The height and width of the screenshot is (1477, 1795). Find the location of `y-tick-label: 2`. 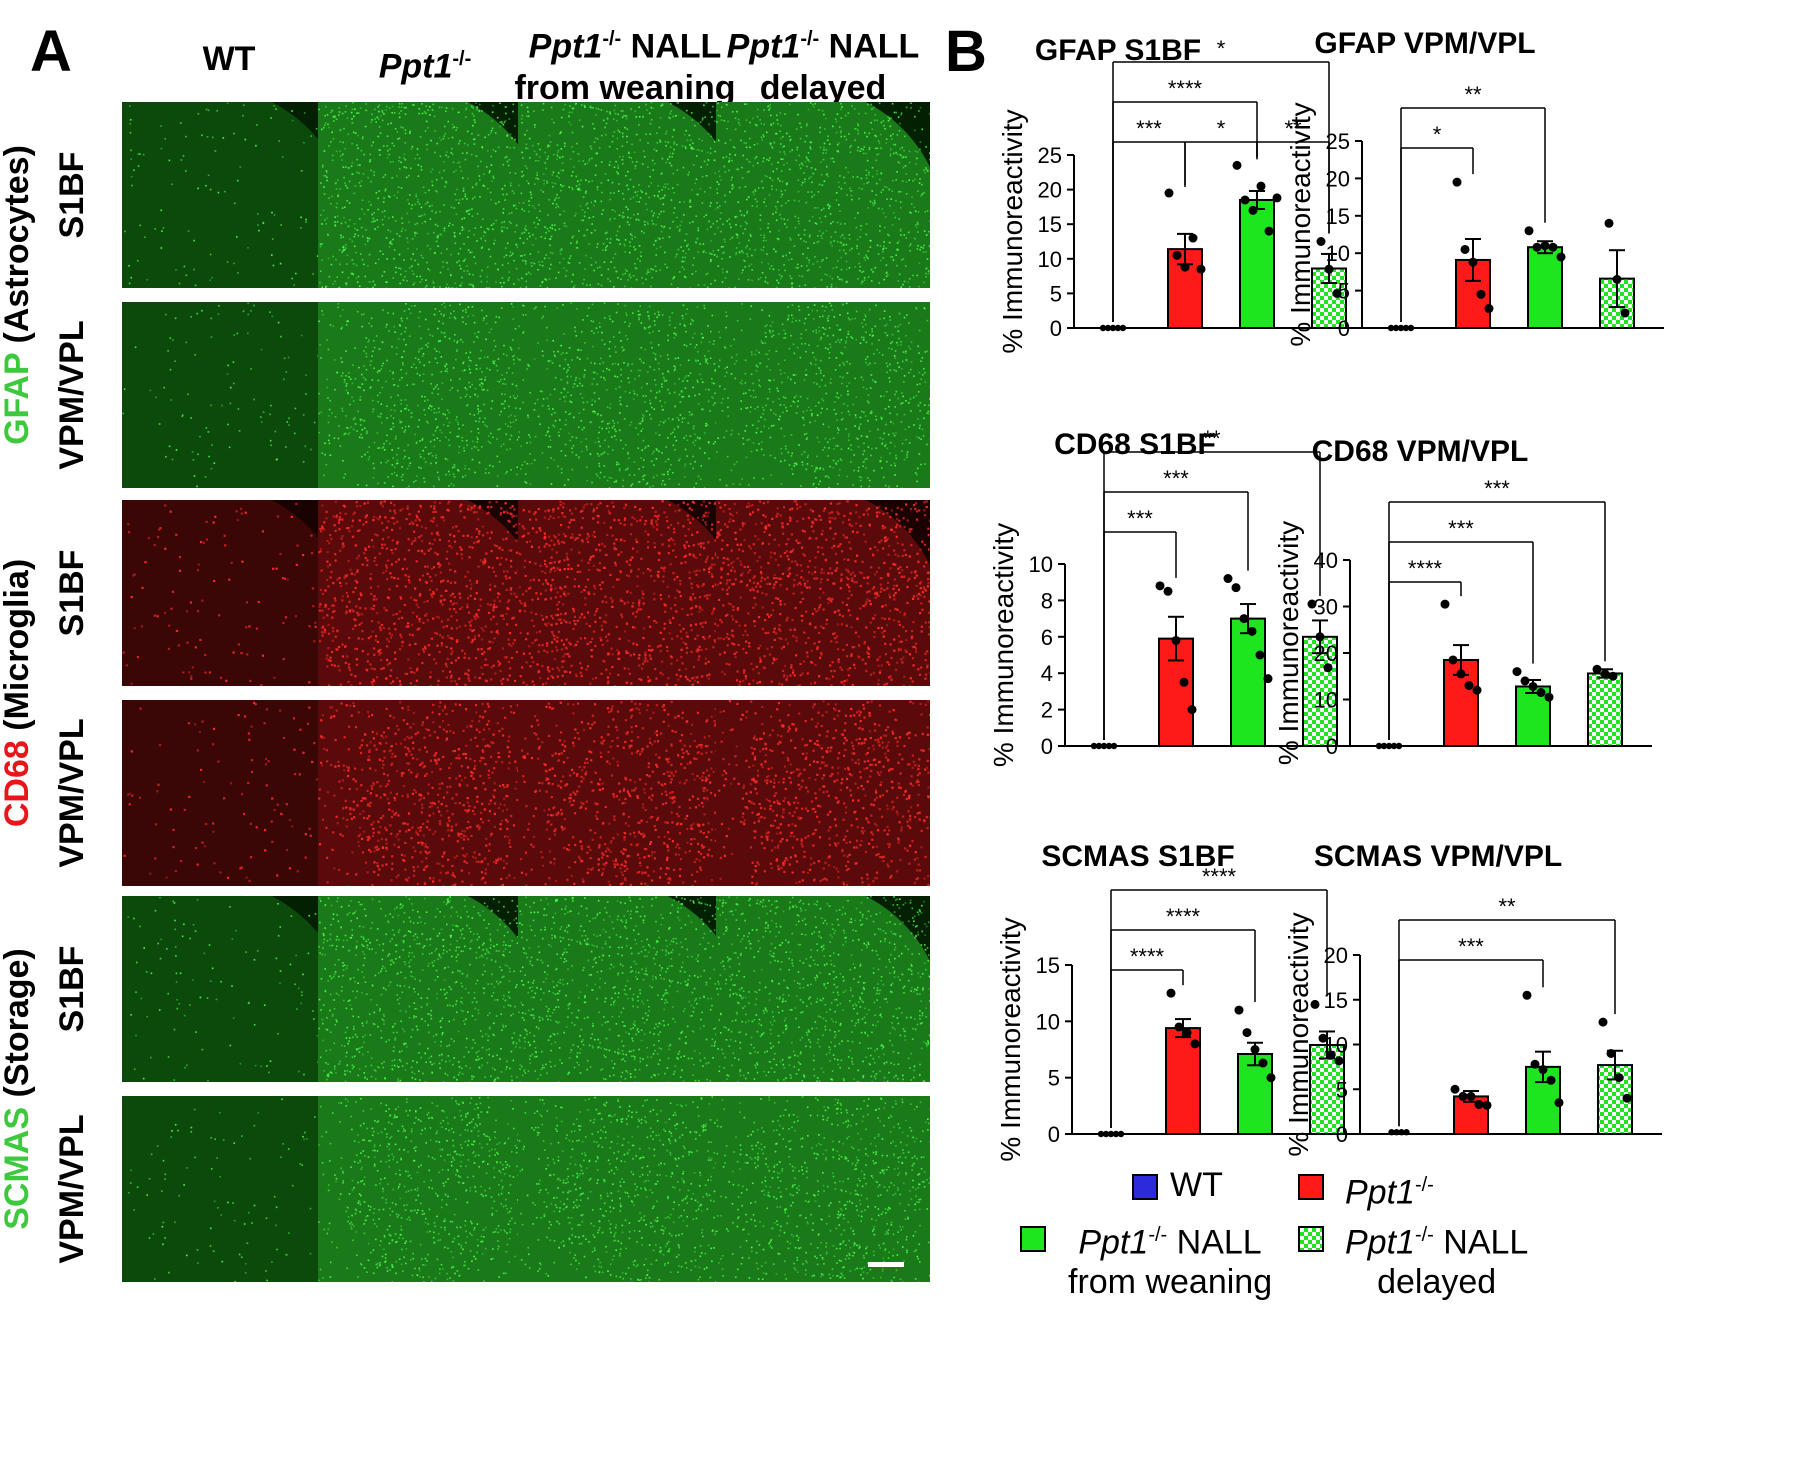

y-tick-label: 2 is located at coordinates (1047, 710).